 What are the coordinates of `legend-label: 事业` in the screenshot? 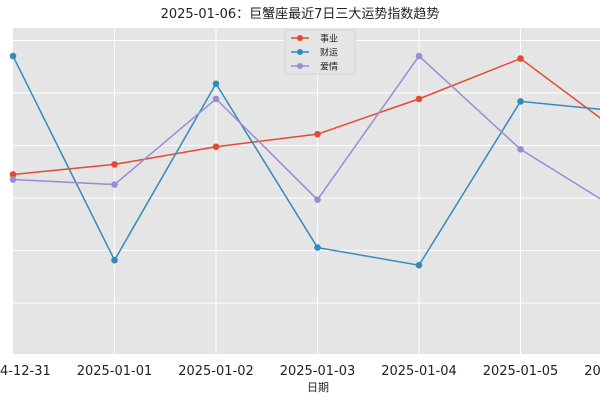 It's located at (329, 39).